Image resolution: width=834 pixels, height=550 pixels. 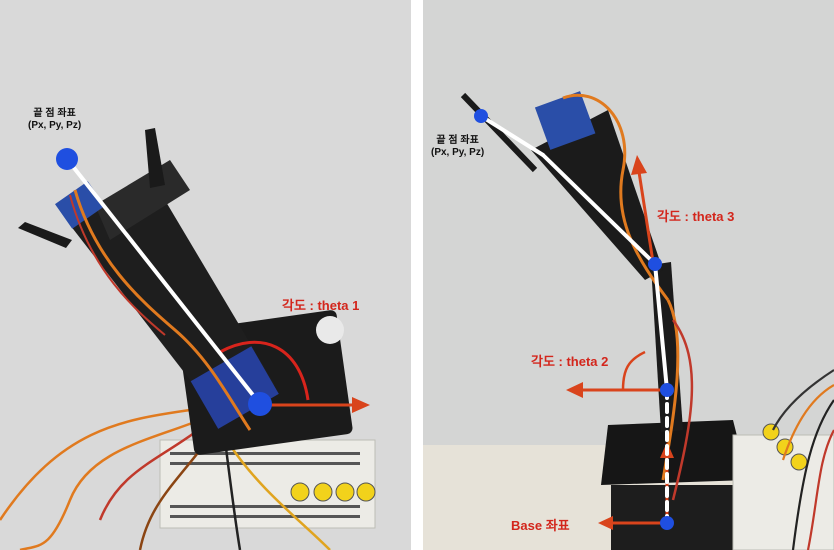 What do you see at coordinates (264, 370) in the screenshot?
I see `theta1-arc` at bounding box center [264, 370].